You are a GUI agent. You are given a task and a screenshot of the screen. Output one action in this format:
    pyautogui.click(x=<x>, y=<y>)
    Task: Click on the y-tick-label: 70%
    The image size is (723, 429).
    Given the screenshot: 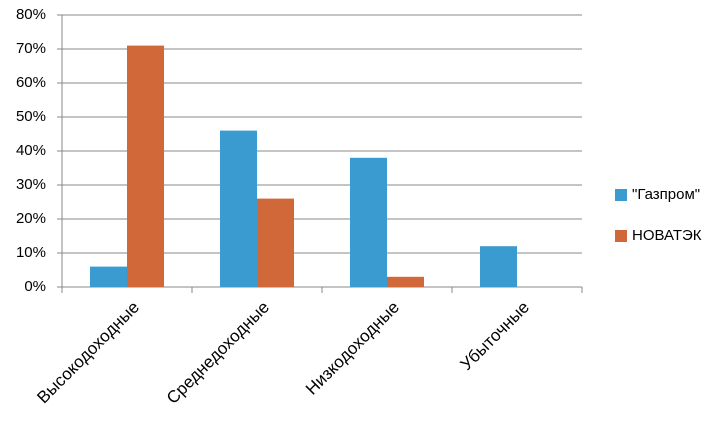 What is the action you would take?
    pyautogui.click(x=31, y=48)
    